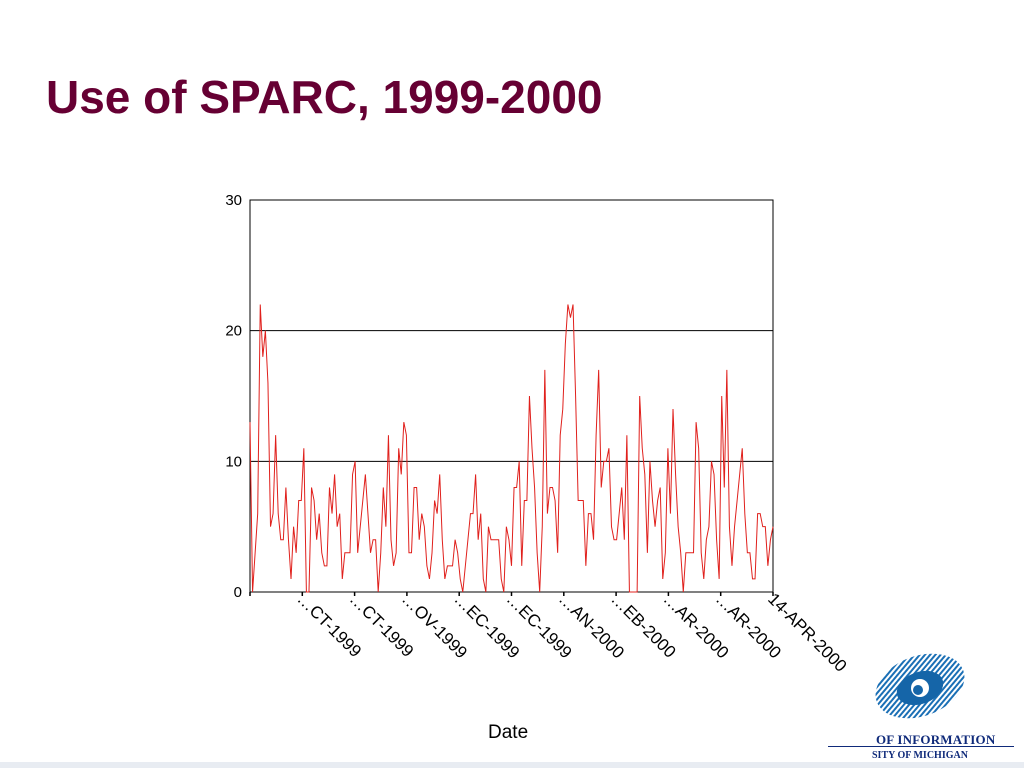 Image resolution: width=1024 pixels, height=768 pixels. I want to click on y-tick-label: 0, so click(238, 592).